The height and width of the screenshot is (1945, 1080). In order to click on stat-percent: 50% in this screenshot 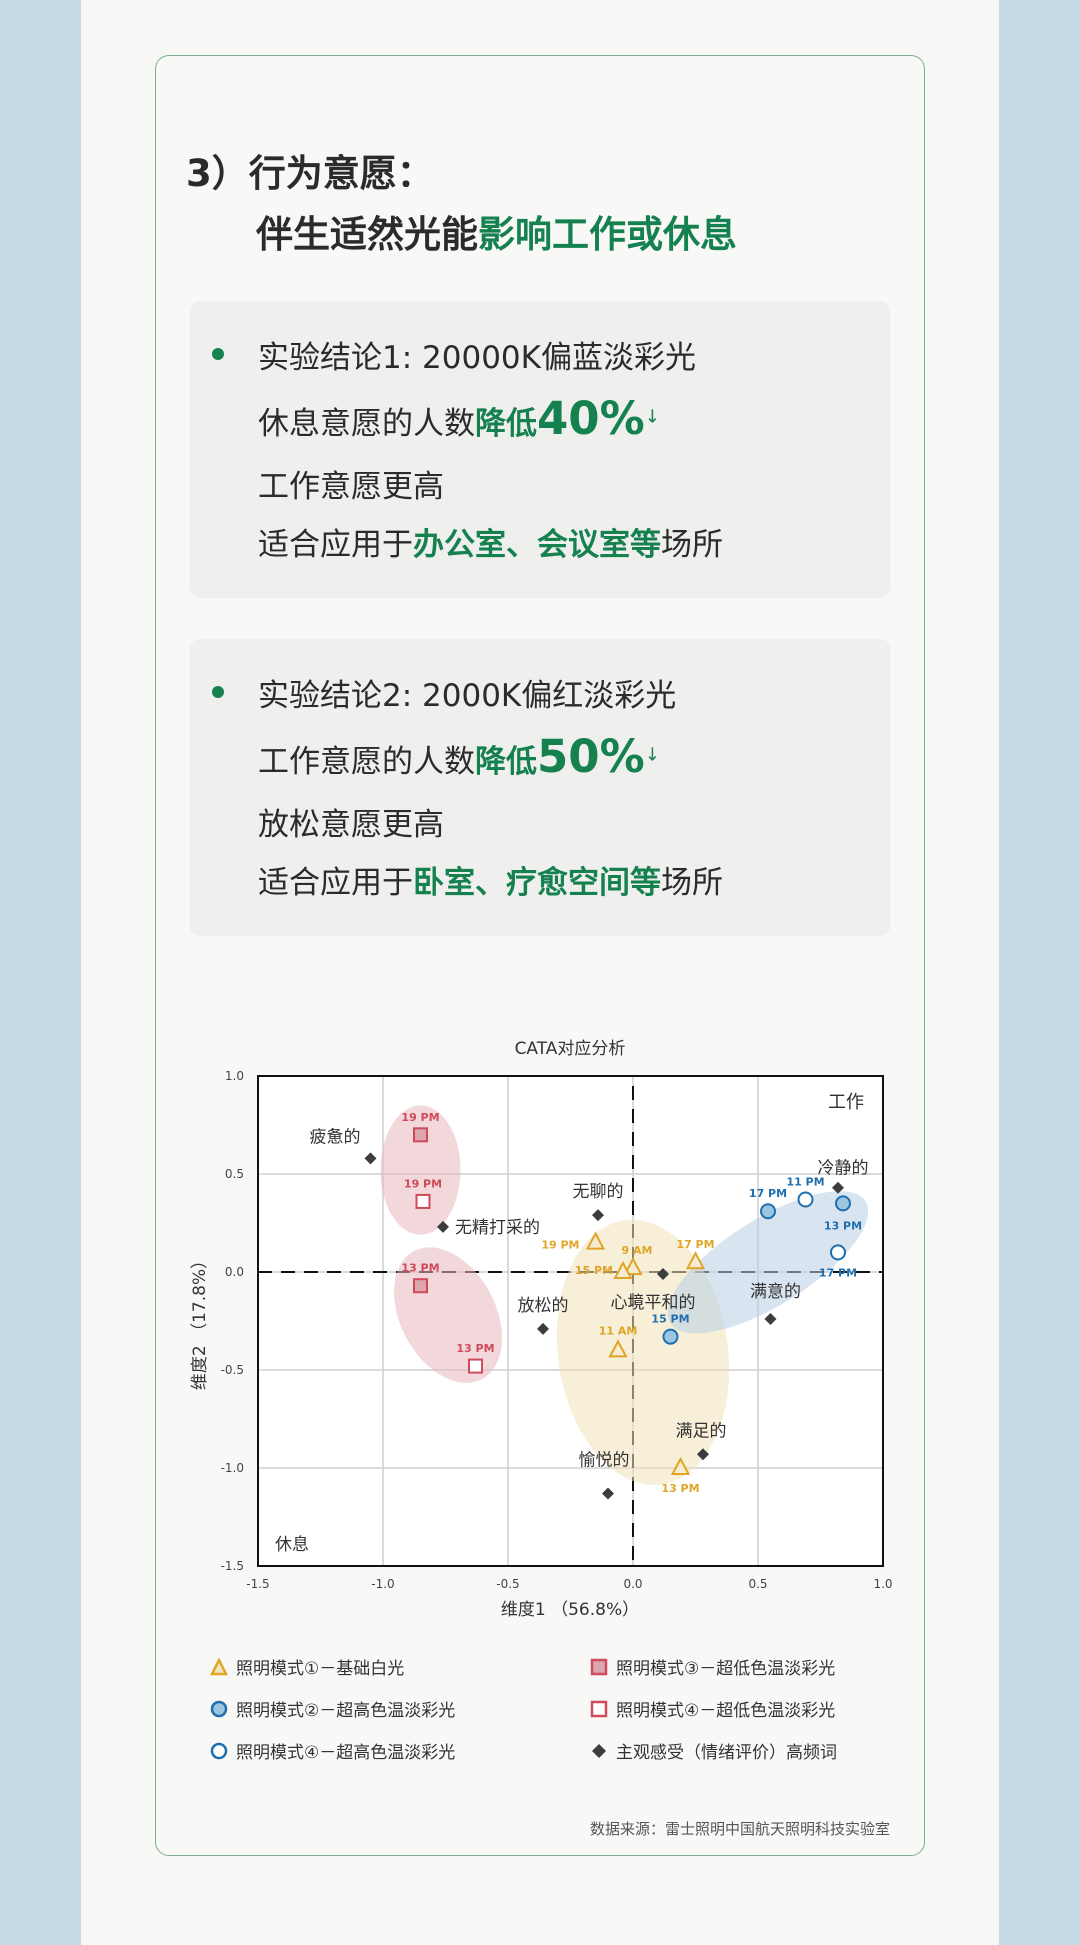, I will do `click(591, 756)`.